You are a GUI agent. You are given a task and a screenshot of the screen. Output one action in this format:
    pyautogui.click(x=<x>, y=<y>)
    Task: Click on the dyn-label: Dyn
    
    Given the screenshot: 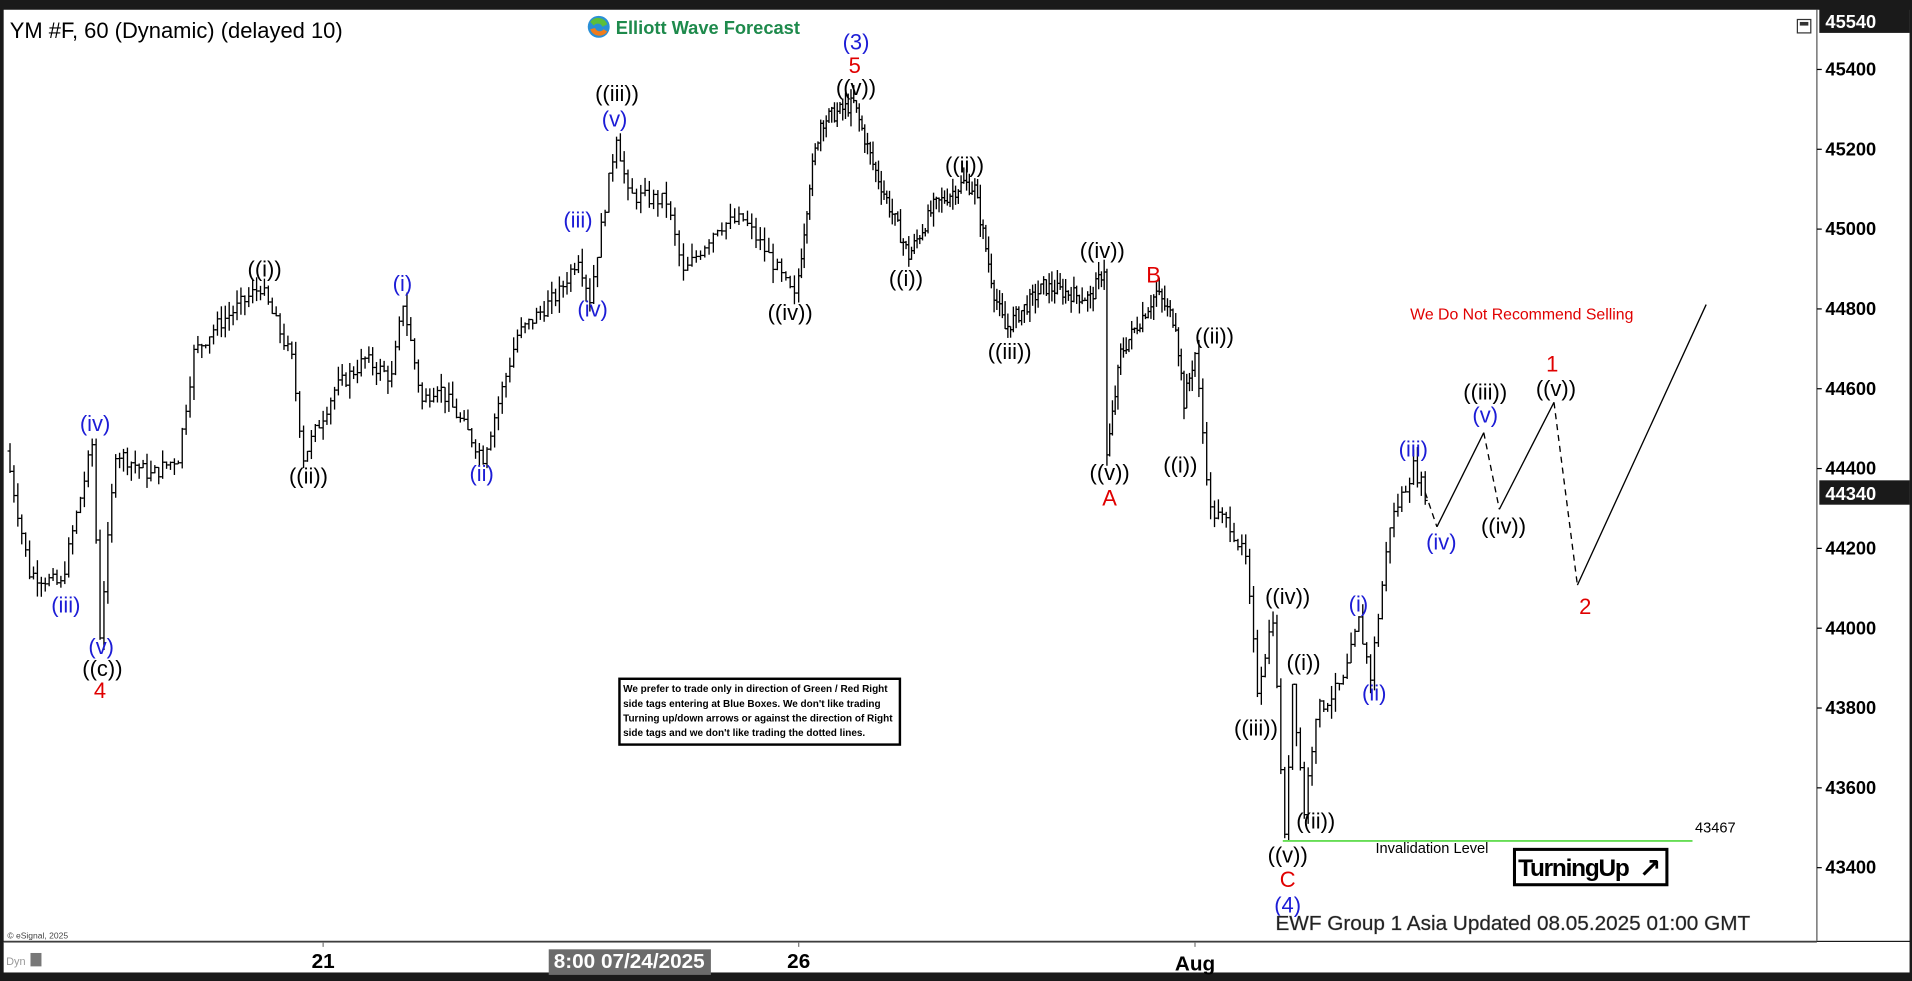 What is the action you would take?
    pyautogui.click(x=16, y=962)
    